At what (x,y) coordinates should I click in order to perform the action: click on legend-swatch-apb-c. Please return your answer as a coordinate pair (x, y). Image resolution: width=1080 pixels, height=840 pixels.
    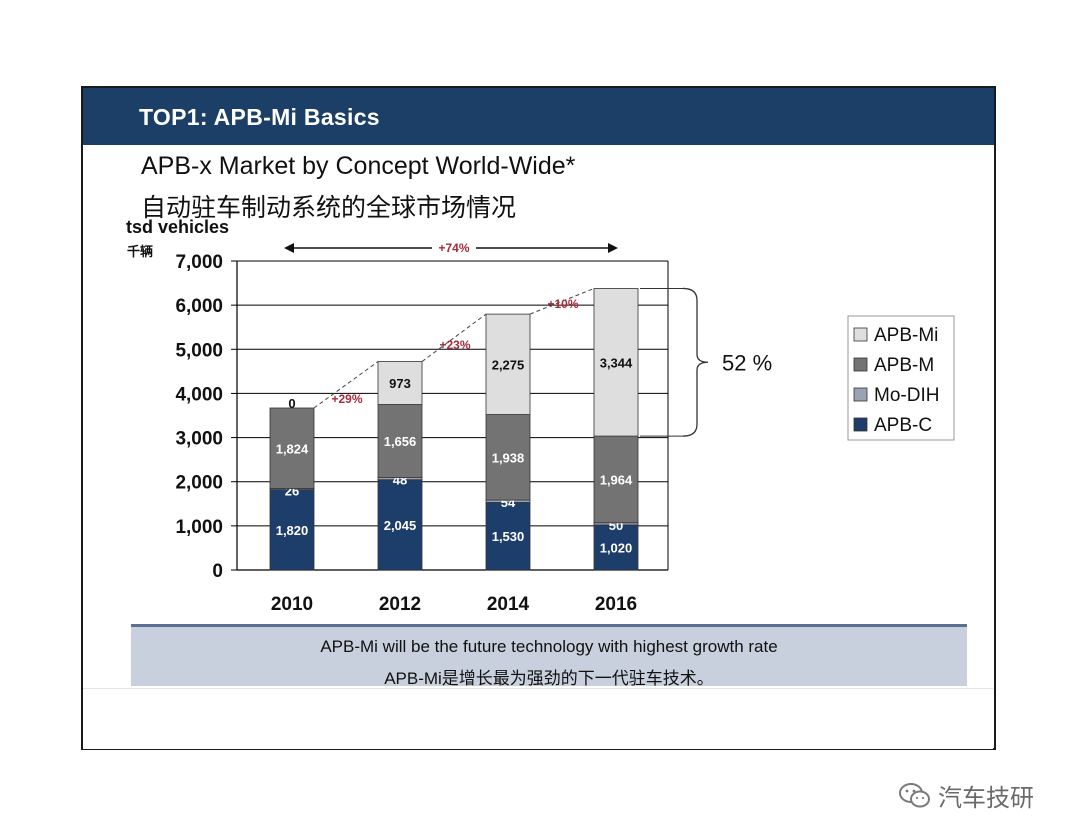
    Looking at the image, I should click on (860, 424).